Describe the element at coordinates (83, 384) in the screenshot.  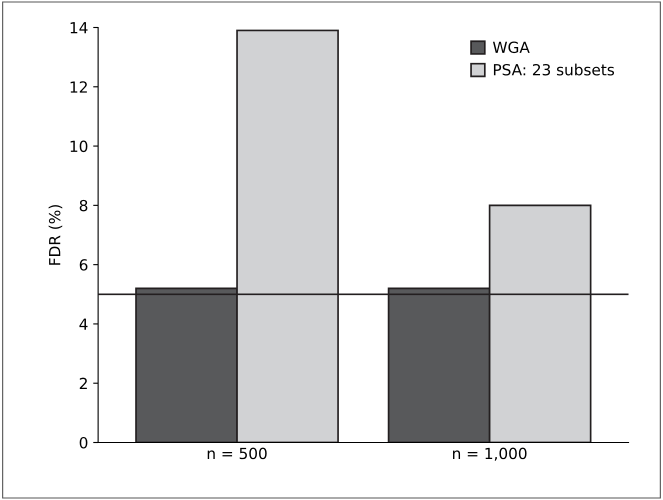
I see `y-tick-label: 2` at that location.